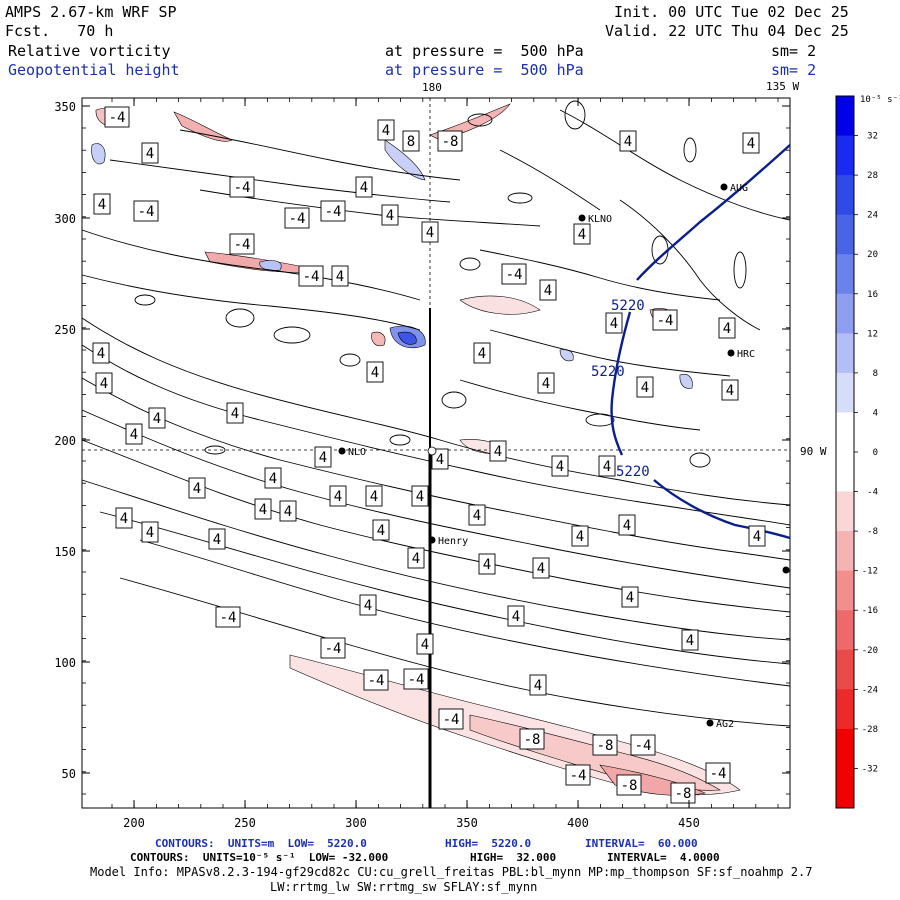 The width and height of the screenshot is (900, 900). I want to click on x-tick-label: 450, so click(689, 823).